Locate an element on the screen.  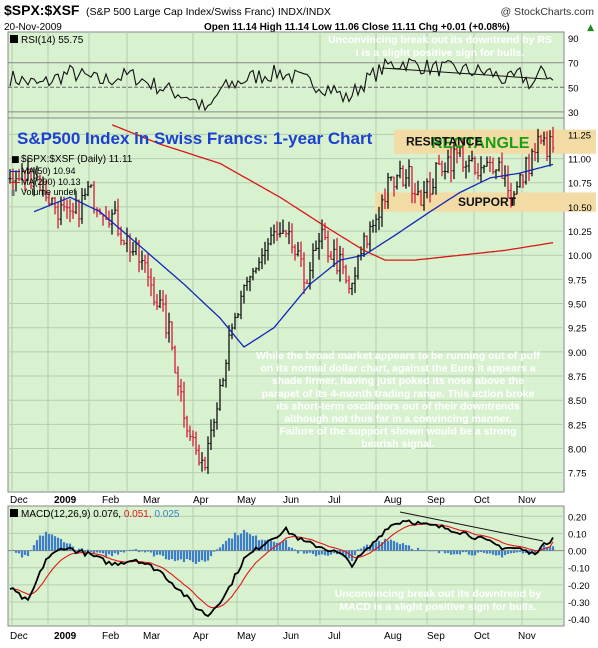
x-tick-label: Dec is located at coordinates (19, 500).